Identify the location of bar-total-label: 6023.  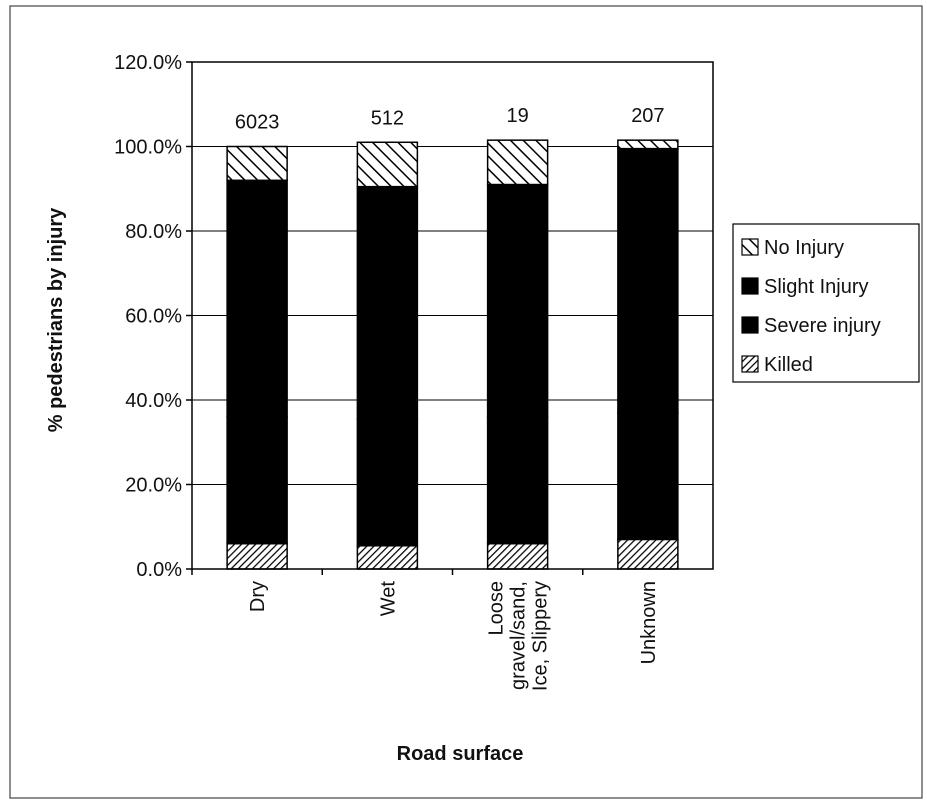
(257, 123).